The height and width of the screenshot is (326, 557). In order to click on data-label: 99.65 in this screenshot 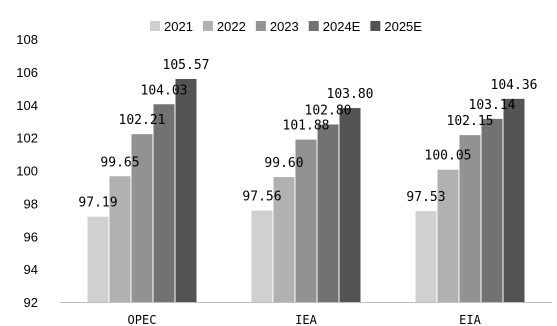, I will do `click(119, 162)`.